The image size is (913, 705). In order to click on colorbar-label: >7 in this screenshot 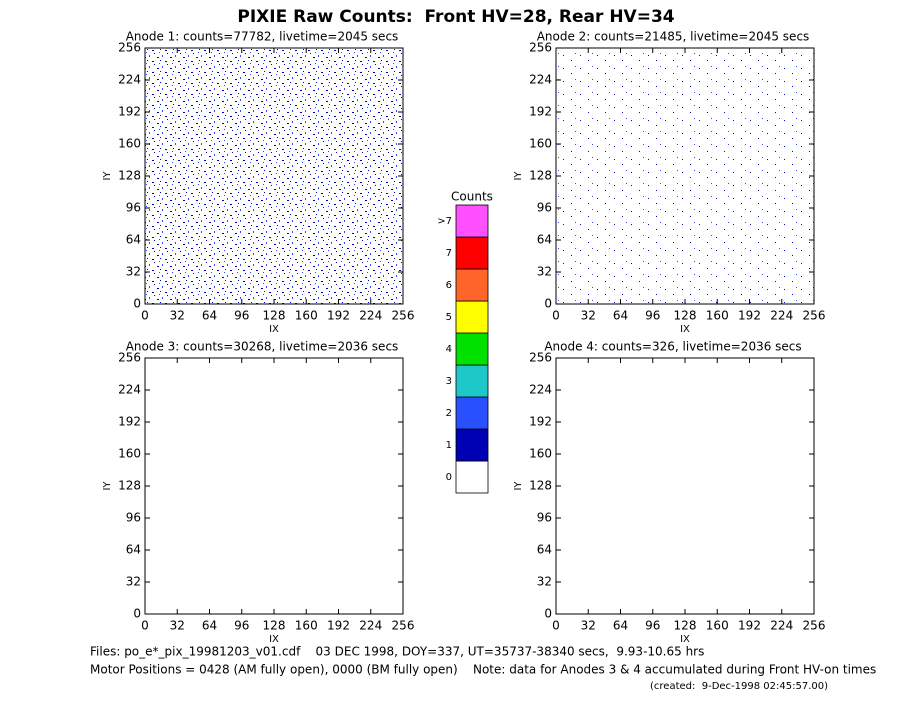, I will do `click(444, 221)`.